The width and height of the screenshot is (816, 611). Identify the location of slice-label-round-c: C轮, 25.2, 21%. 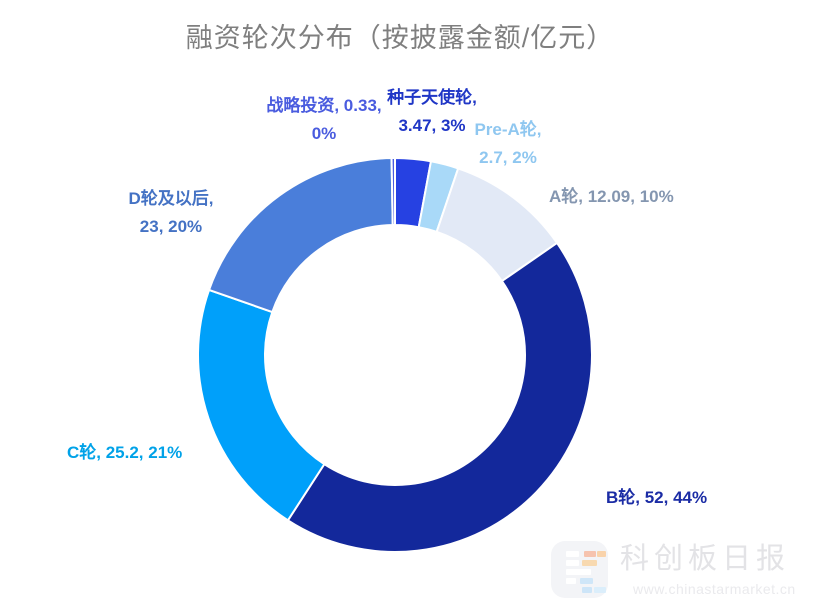
(124, 453).